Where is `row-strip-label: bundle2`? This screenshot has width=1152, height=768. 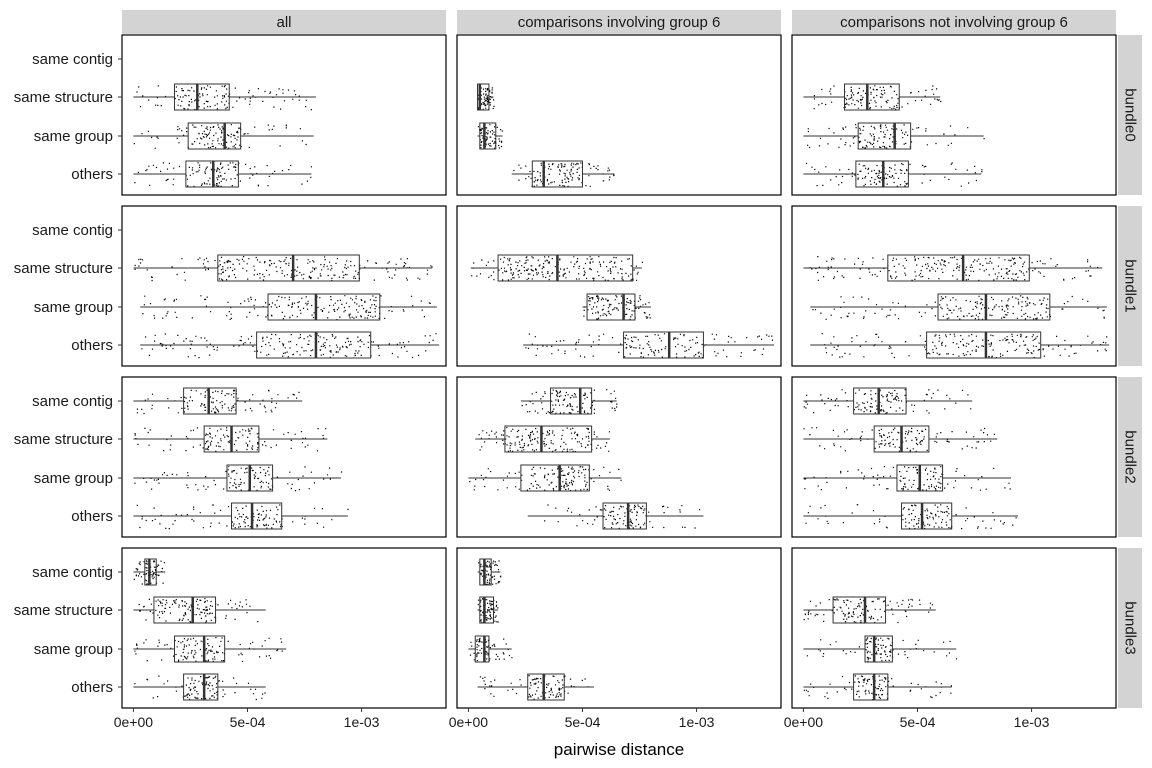 row-strip-label: bundle2 is located at coordinates (1130, 456).